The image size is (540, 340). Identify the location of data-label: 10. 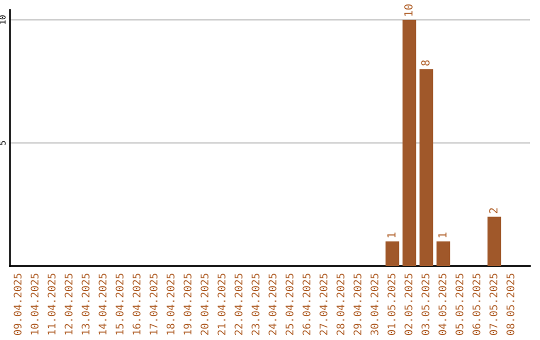
(408, 10).